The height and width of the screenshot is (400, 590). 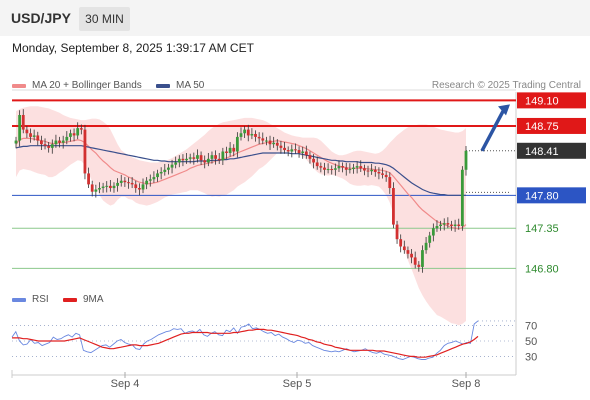 I want to click on level-label-147.35: 147.35, so click(x=542, y=229).